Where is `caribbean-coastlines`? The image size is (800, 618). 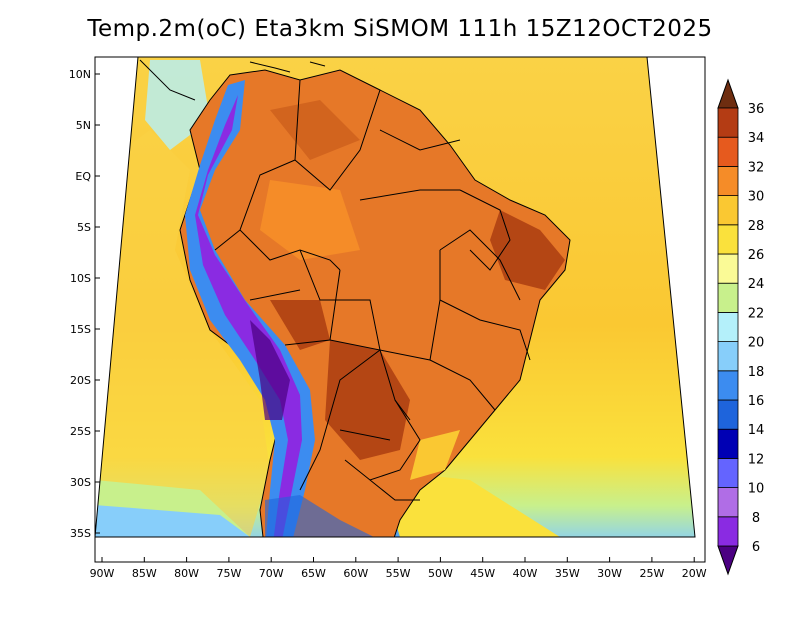 caribbean-coastlines is located at coordinates (232, 80).